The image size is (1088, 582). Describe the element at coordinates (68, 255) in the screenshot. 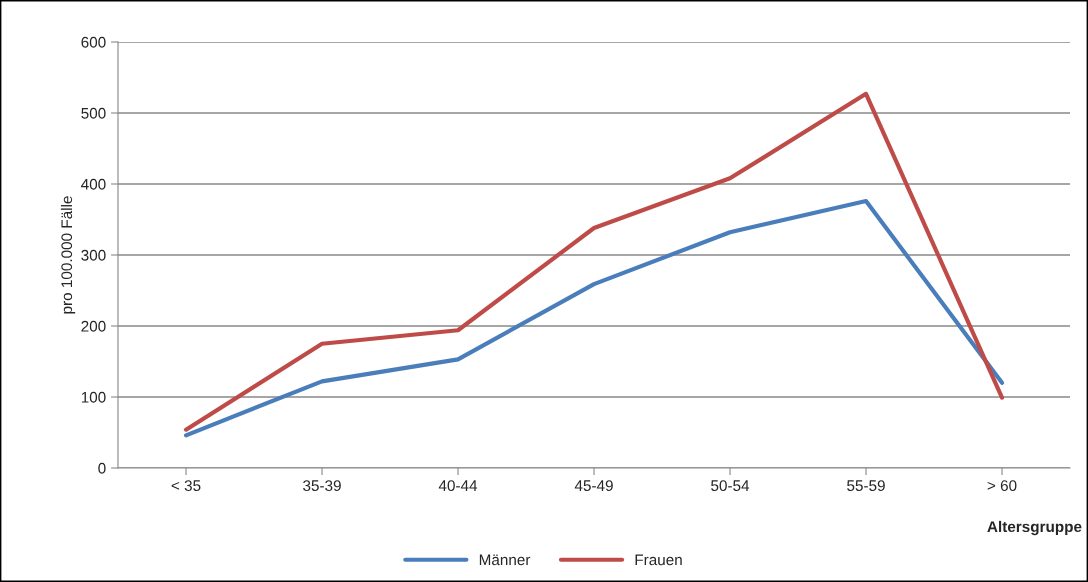

I see `y-axis-title: pro 100.000 Fälle` at that location.